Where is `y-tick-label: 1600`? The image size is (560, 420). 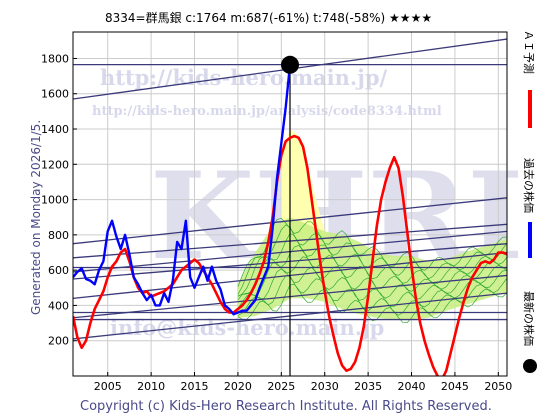
y-tick-label: 1600 is located at coordinates (55, 94).